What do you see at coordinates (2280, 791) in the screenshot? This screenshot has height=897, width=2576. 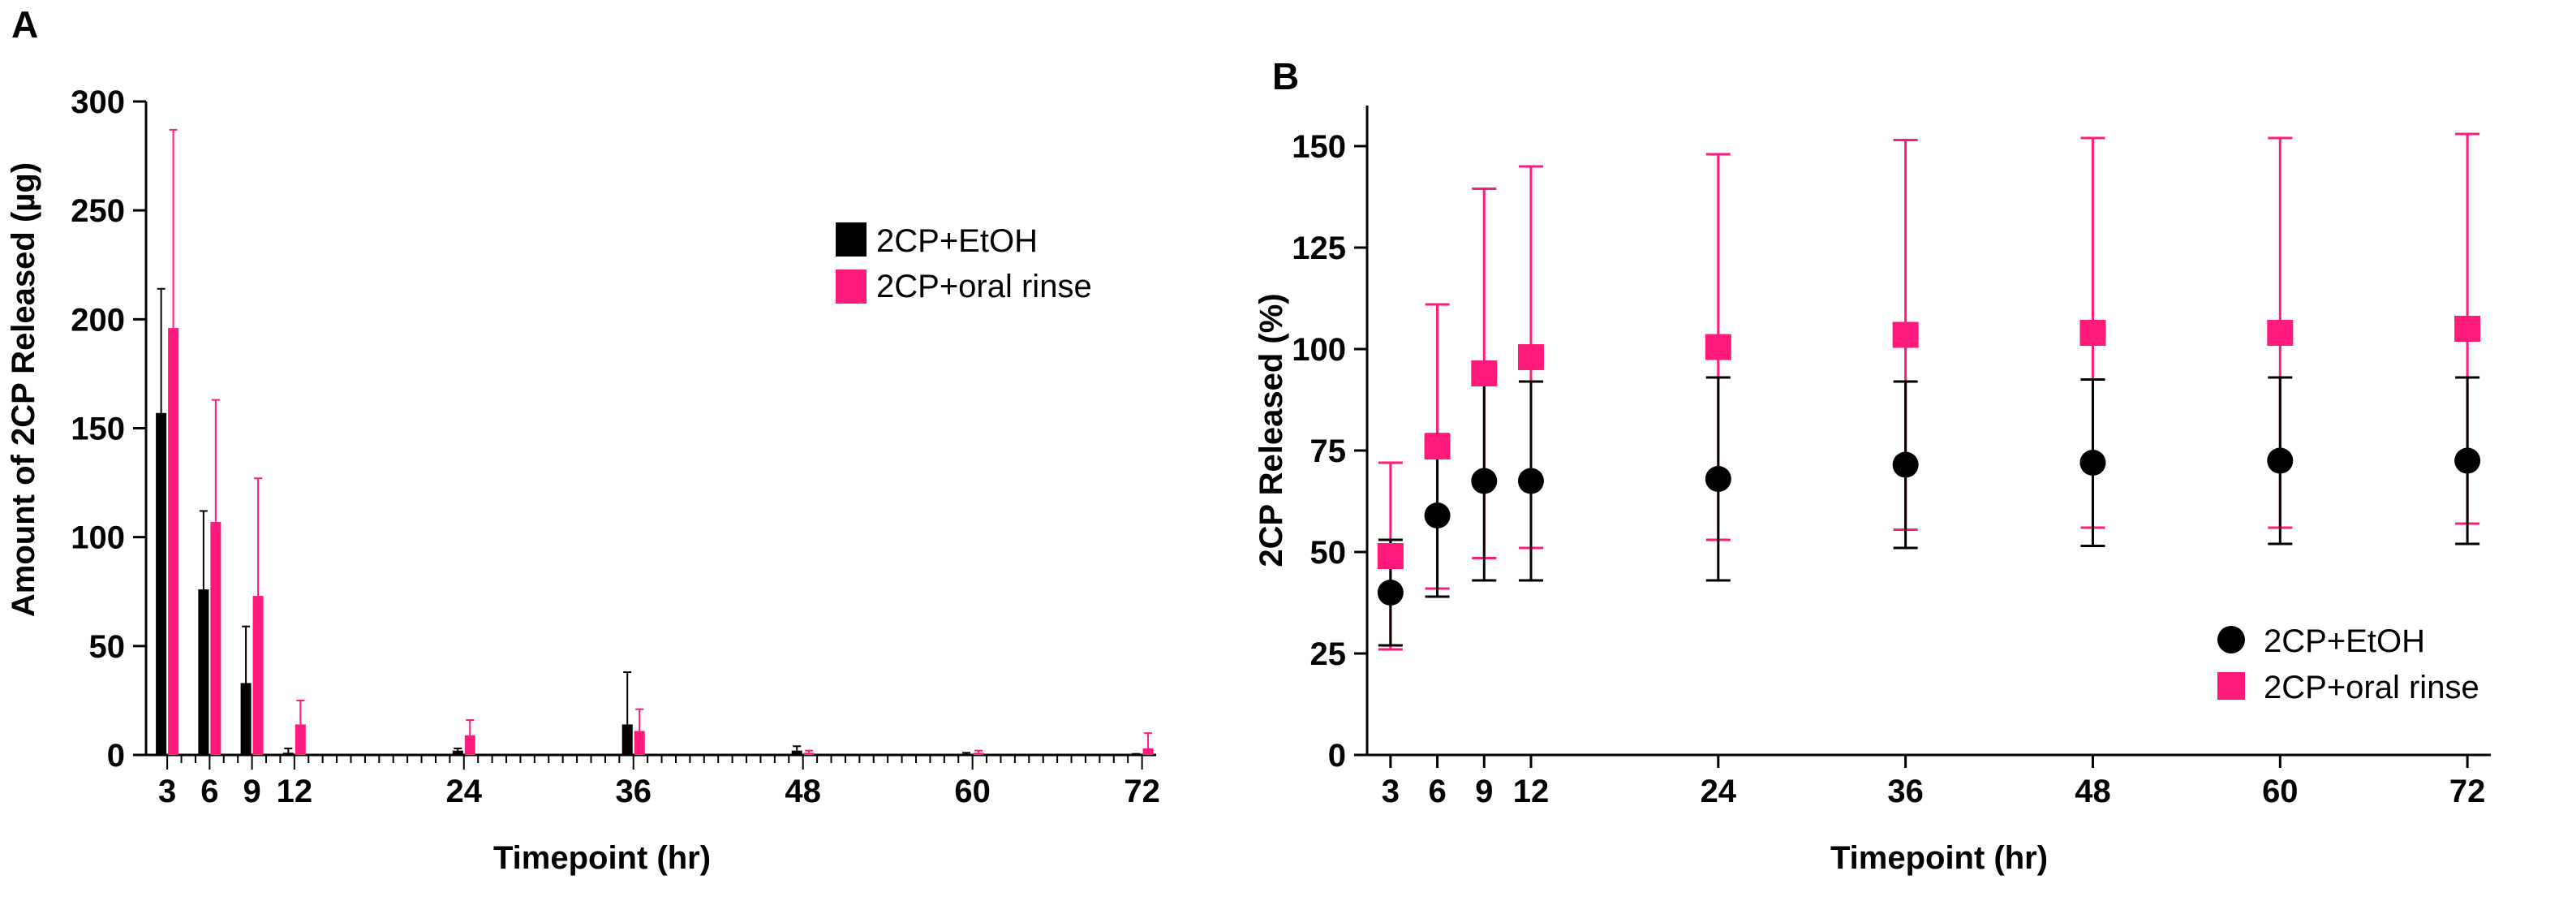 I see `panel-b-x-tick-label: 60` at bounding box center [2280, 791].